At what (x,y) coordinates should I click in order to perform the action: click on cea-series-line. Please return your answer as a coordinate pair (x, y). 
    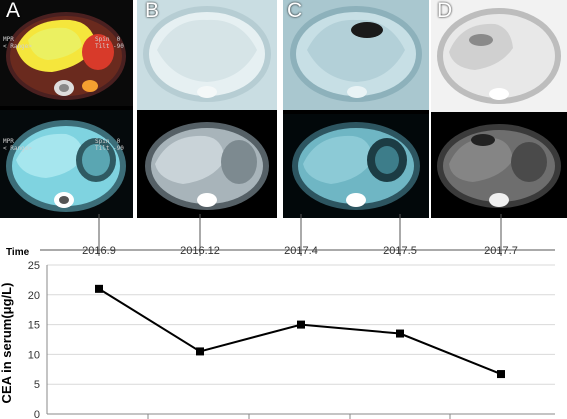
    Looking at the image, I should click on (300, 331).